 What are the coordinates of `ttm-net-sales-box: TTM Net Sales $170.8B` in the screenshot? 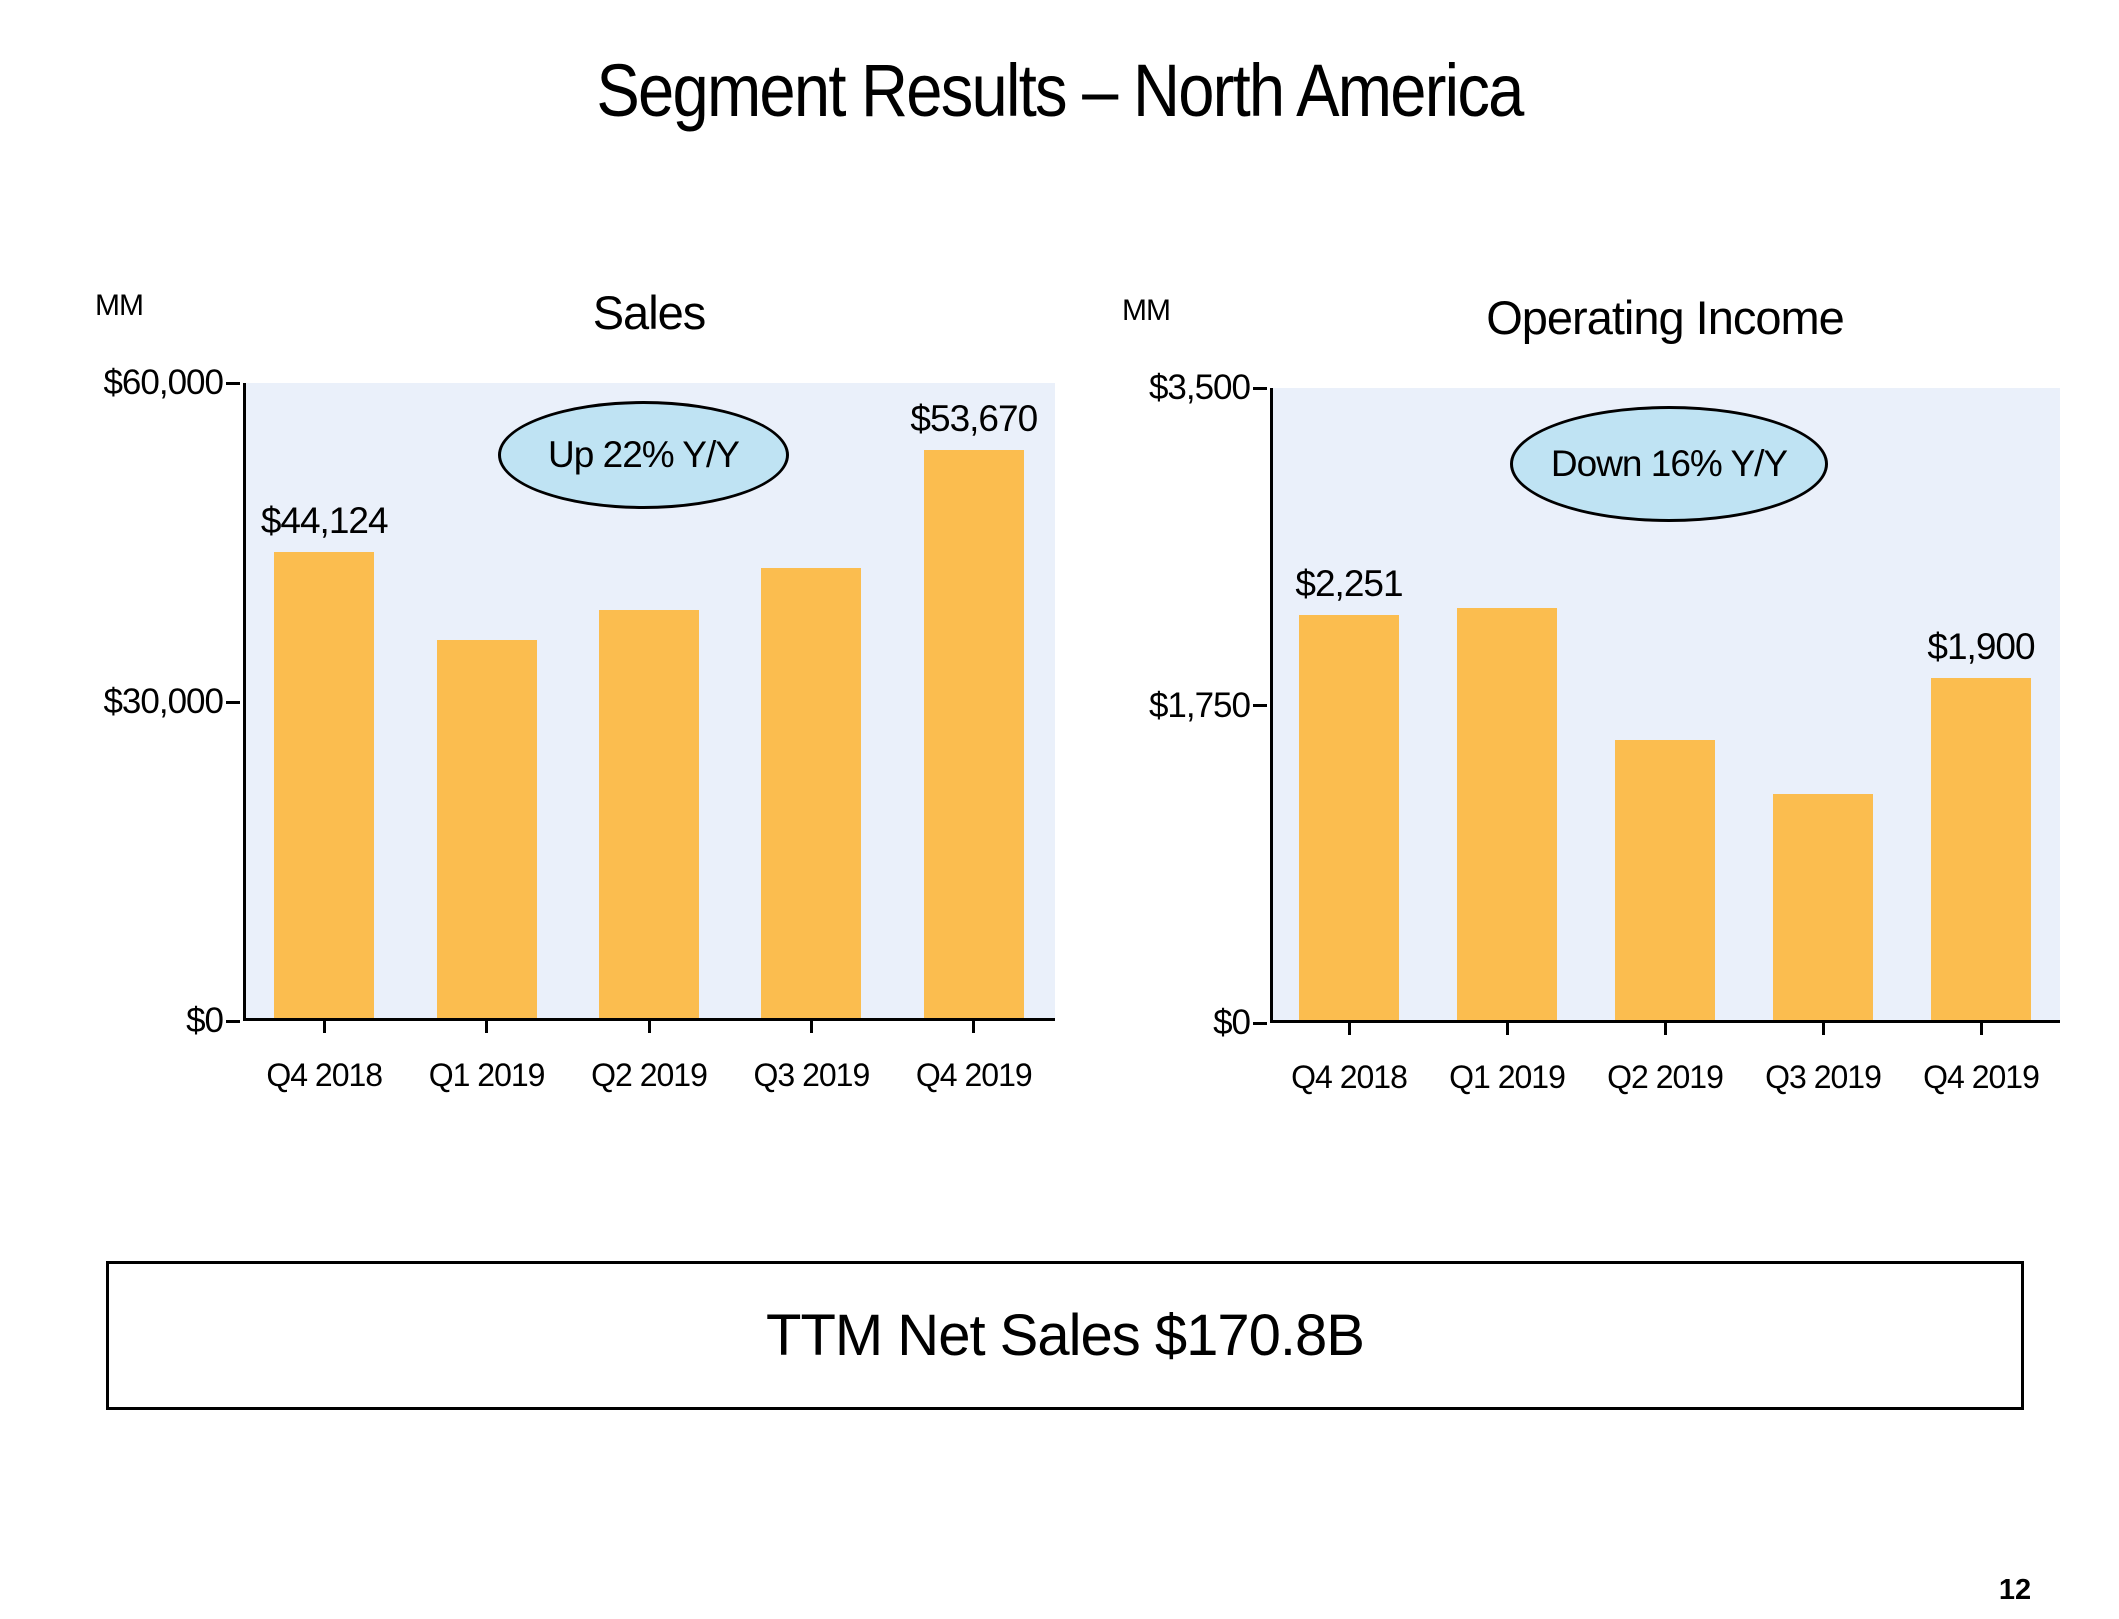 It's located at (1065, 1335).